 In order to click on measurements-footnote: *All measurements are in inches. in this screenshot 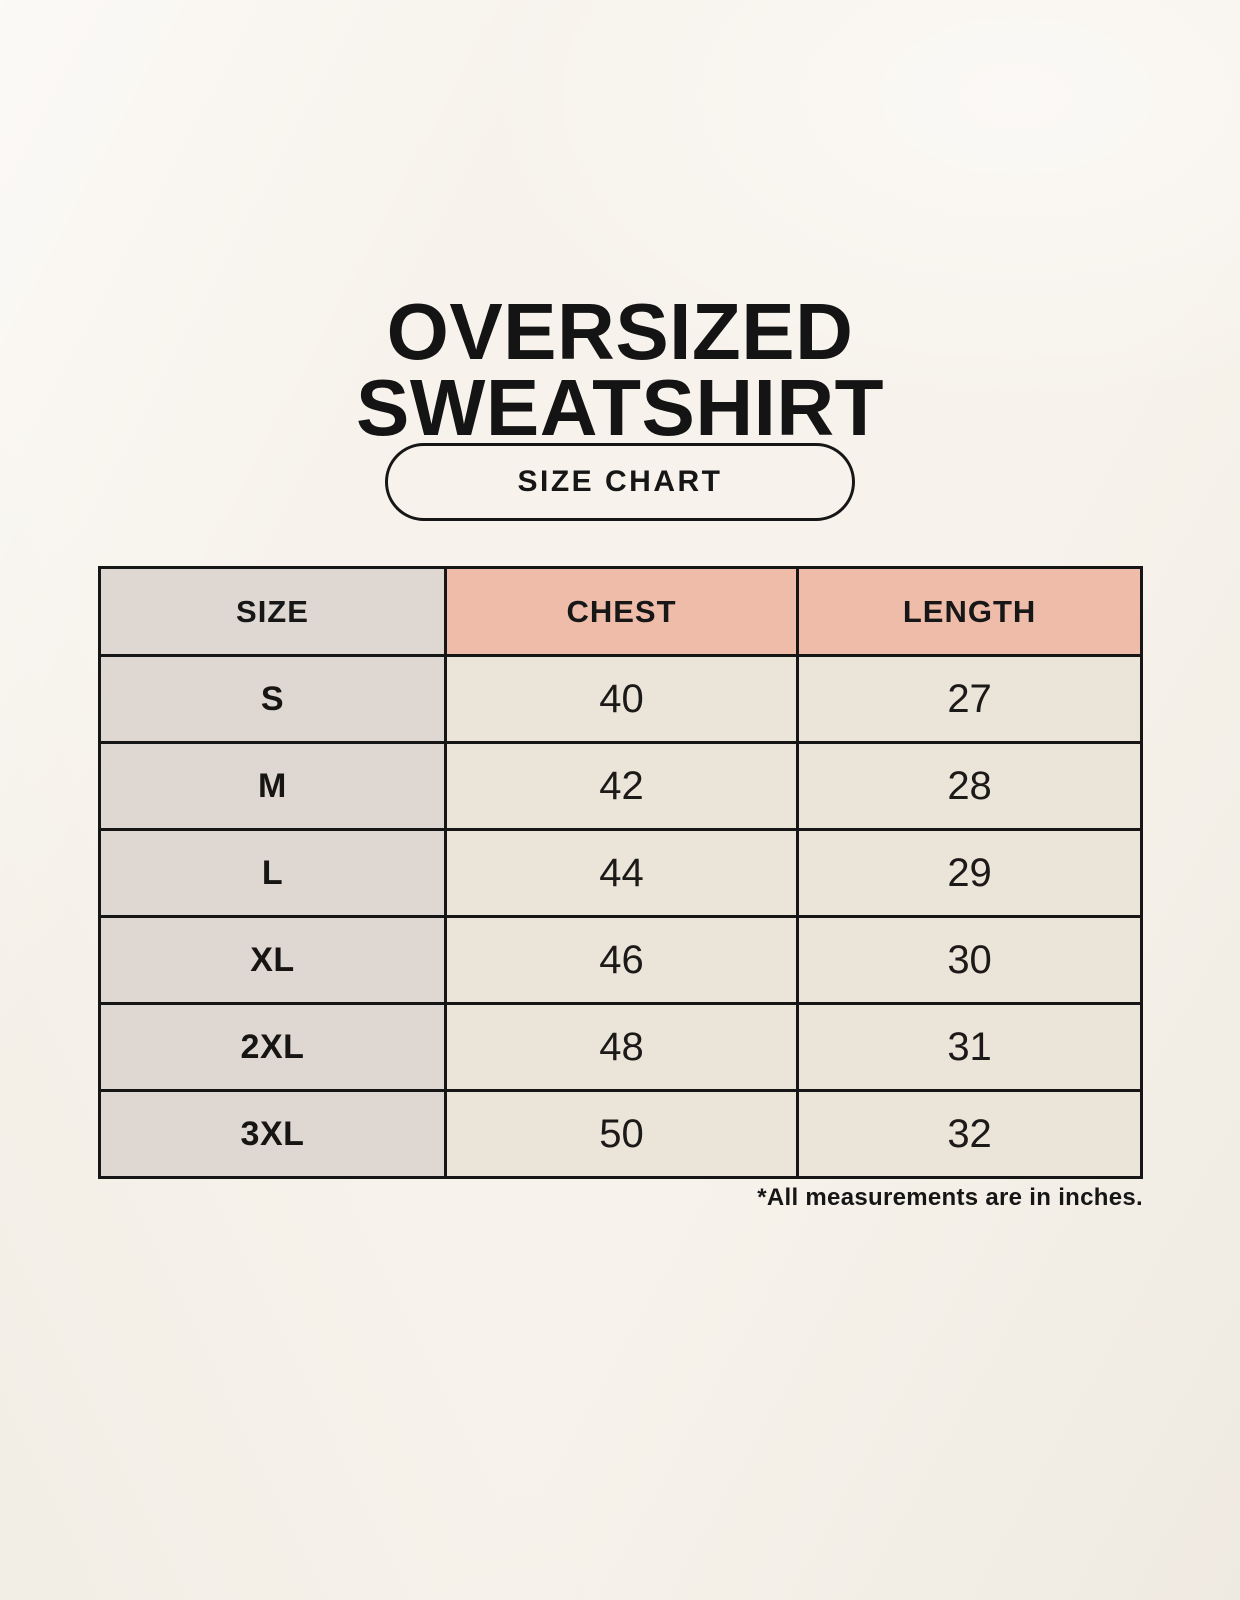, I will do `click(950, 1197)`.